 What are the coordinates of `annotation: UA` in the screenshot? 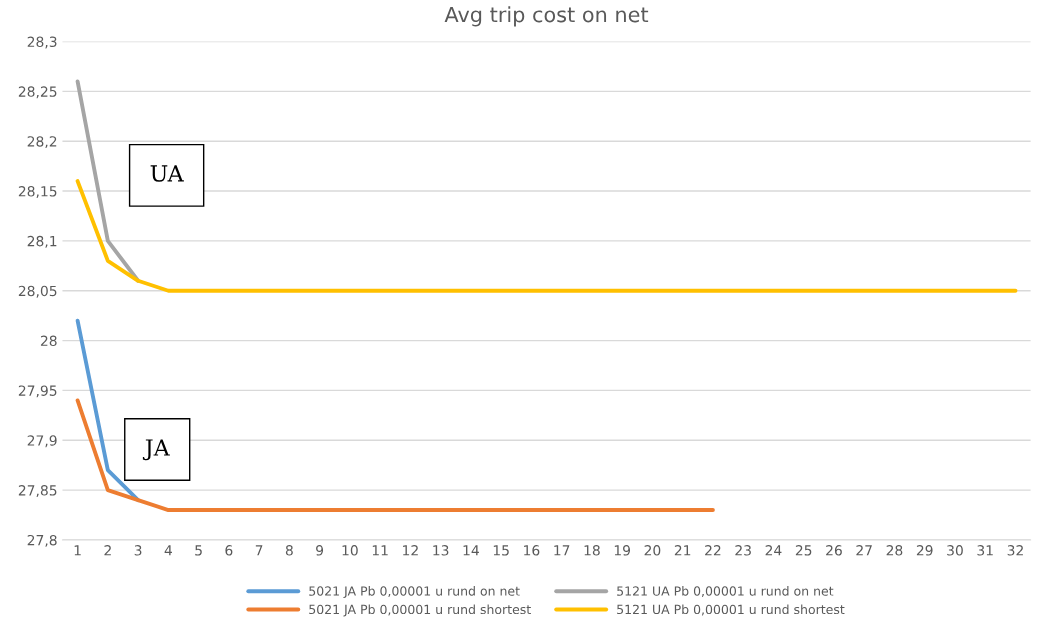 It's located at (167, 173).